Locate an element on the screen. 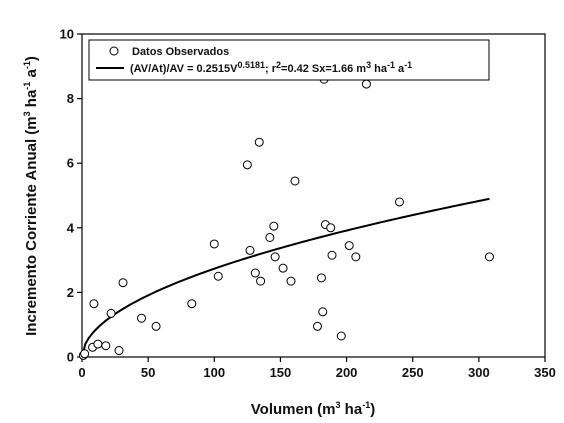 The width and height of the screenshot is (564, 423). x-tick-label: 300 is located at coordinates (479, 372).